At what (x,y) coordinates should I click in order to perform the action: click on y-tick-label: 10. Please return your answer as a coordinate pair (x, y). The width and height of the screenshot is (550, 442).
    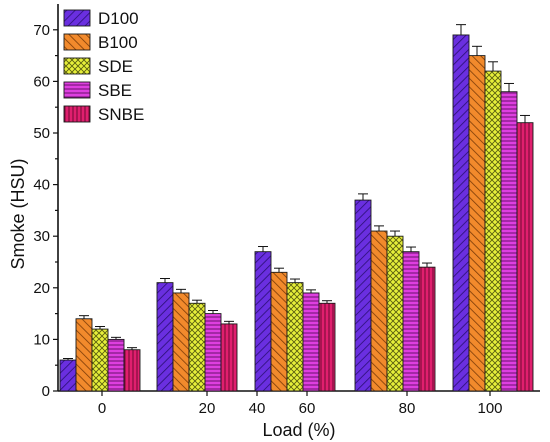
    Looking at the image, I should click on (41, 339).